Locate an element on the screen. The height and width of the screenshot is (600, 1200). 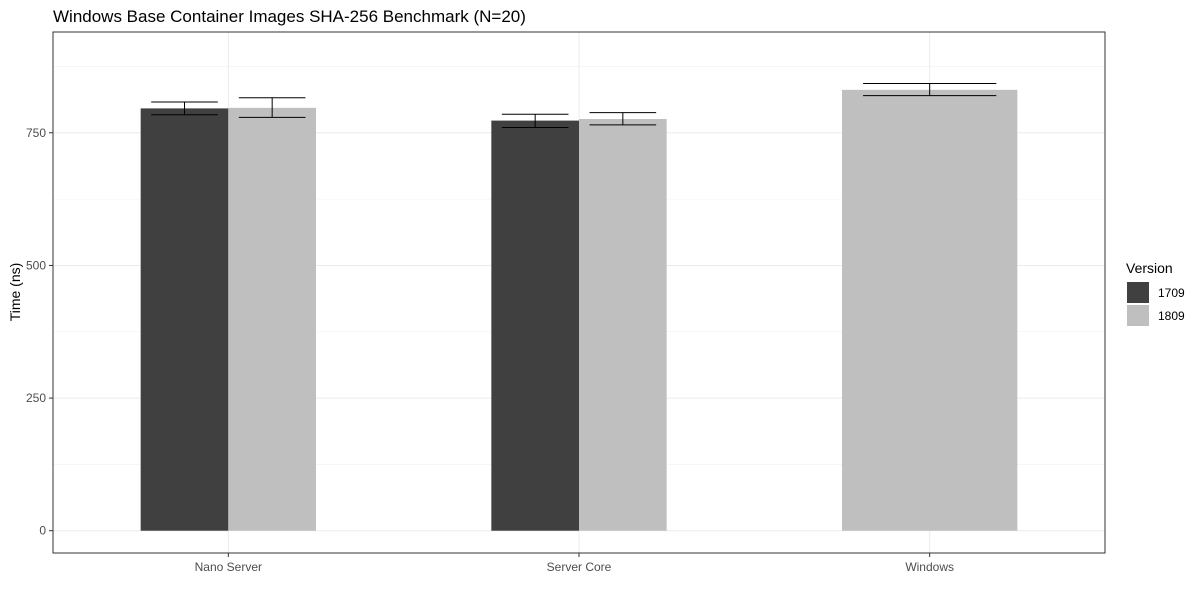
y-axis-title: Time (ns) is located at coordinates (15, 292).